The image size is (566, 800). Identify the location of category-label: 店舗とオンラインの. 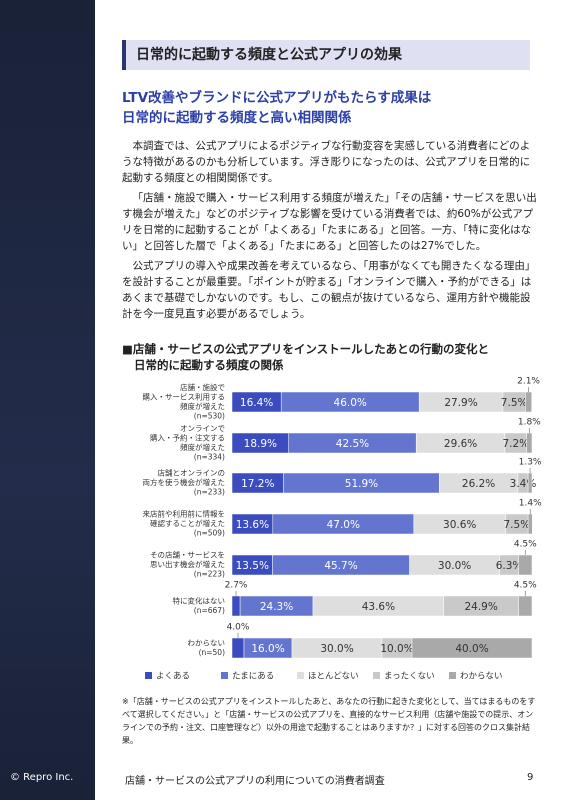
(192, 473).